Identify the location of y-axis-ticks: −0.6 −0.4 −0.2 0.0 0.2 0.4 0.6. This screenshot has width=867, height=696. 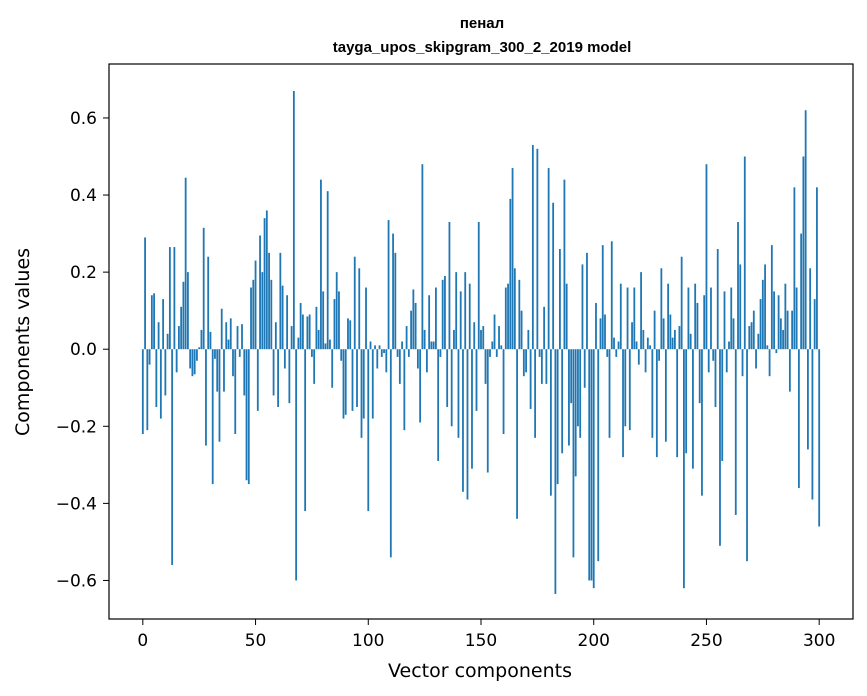
(82, 350).